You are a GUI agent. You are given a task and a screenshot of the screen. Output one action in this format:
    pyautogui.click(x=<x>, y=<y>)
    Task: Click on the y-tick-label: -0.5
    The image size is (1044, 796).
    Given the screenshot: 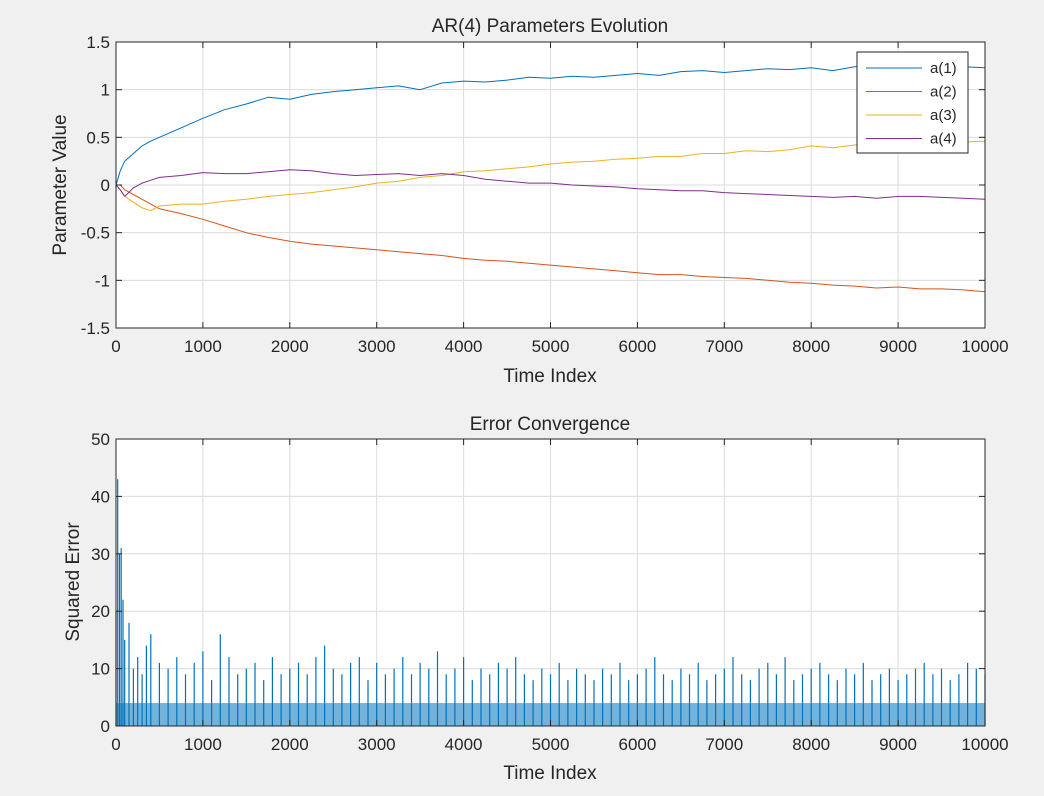 What is the action you would take?
    pyautogui.click(x=95, y=233)
    